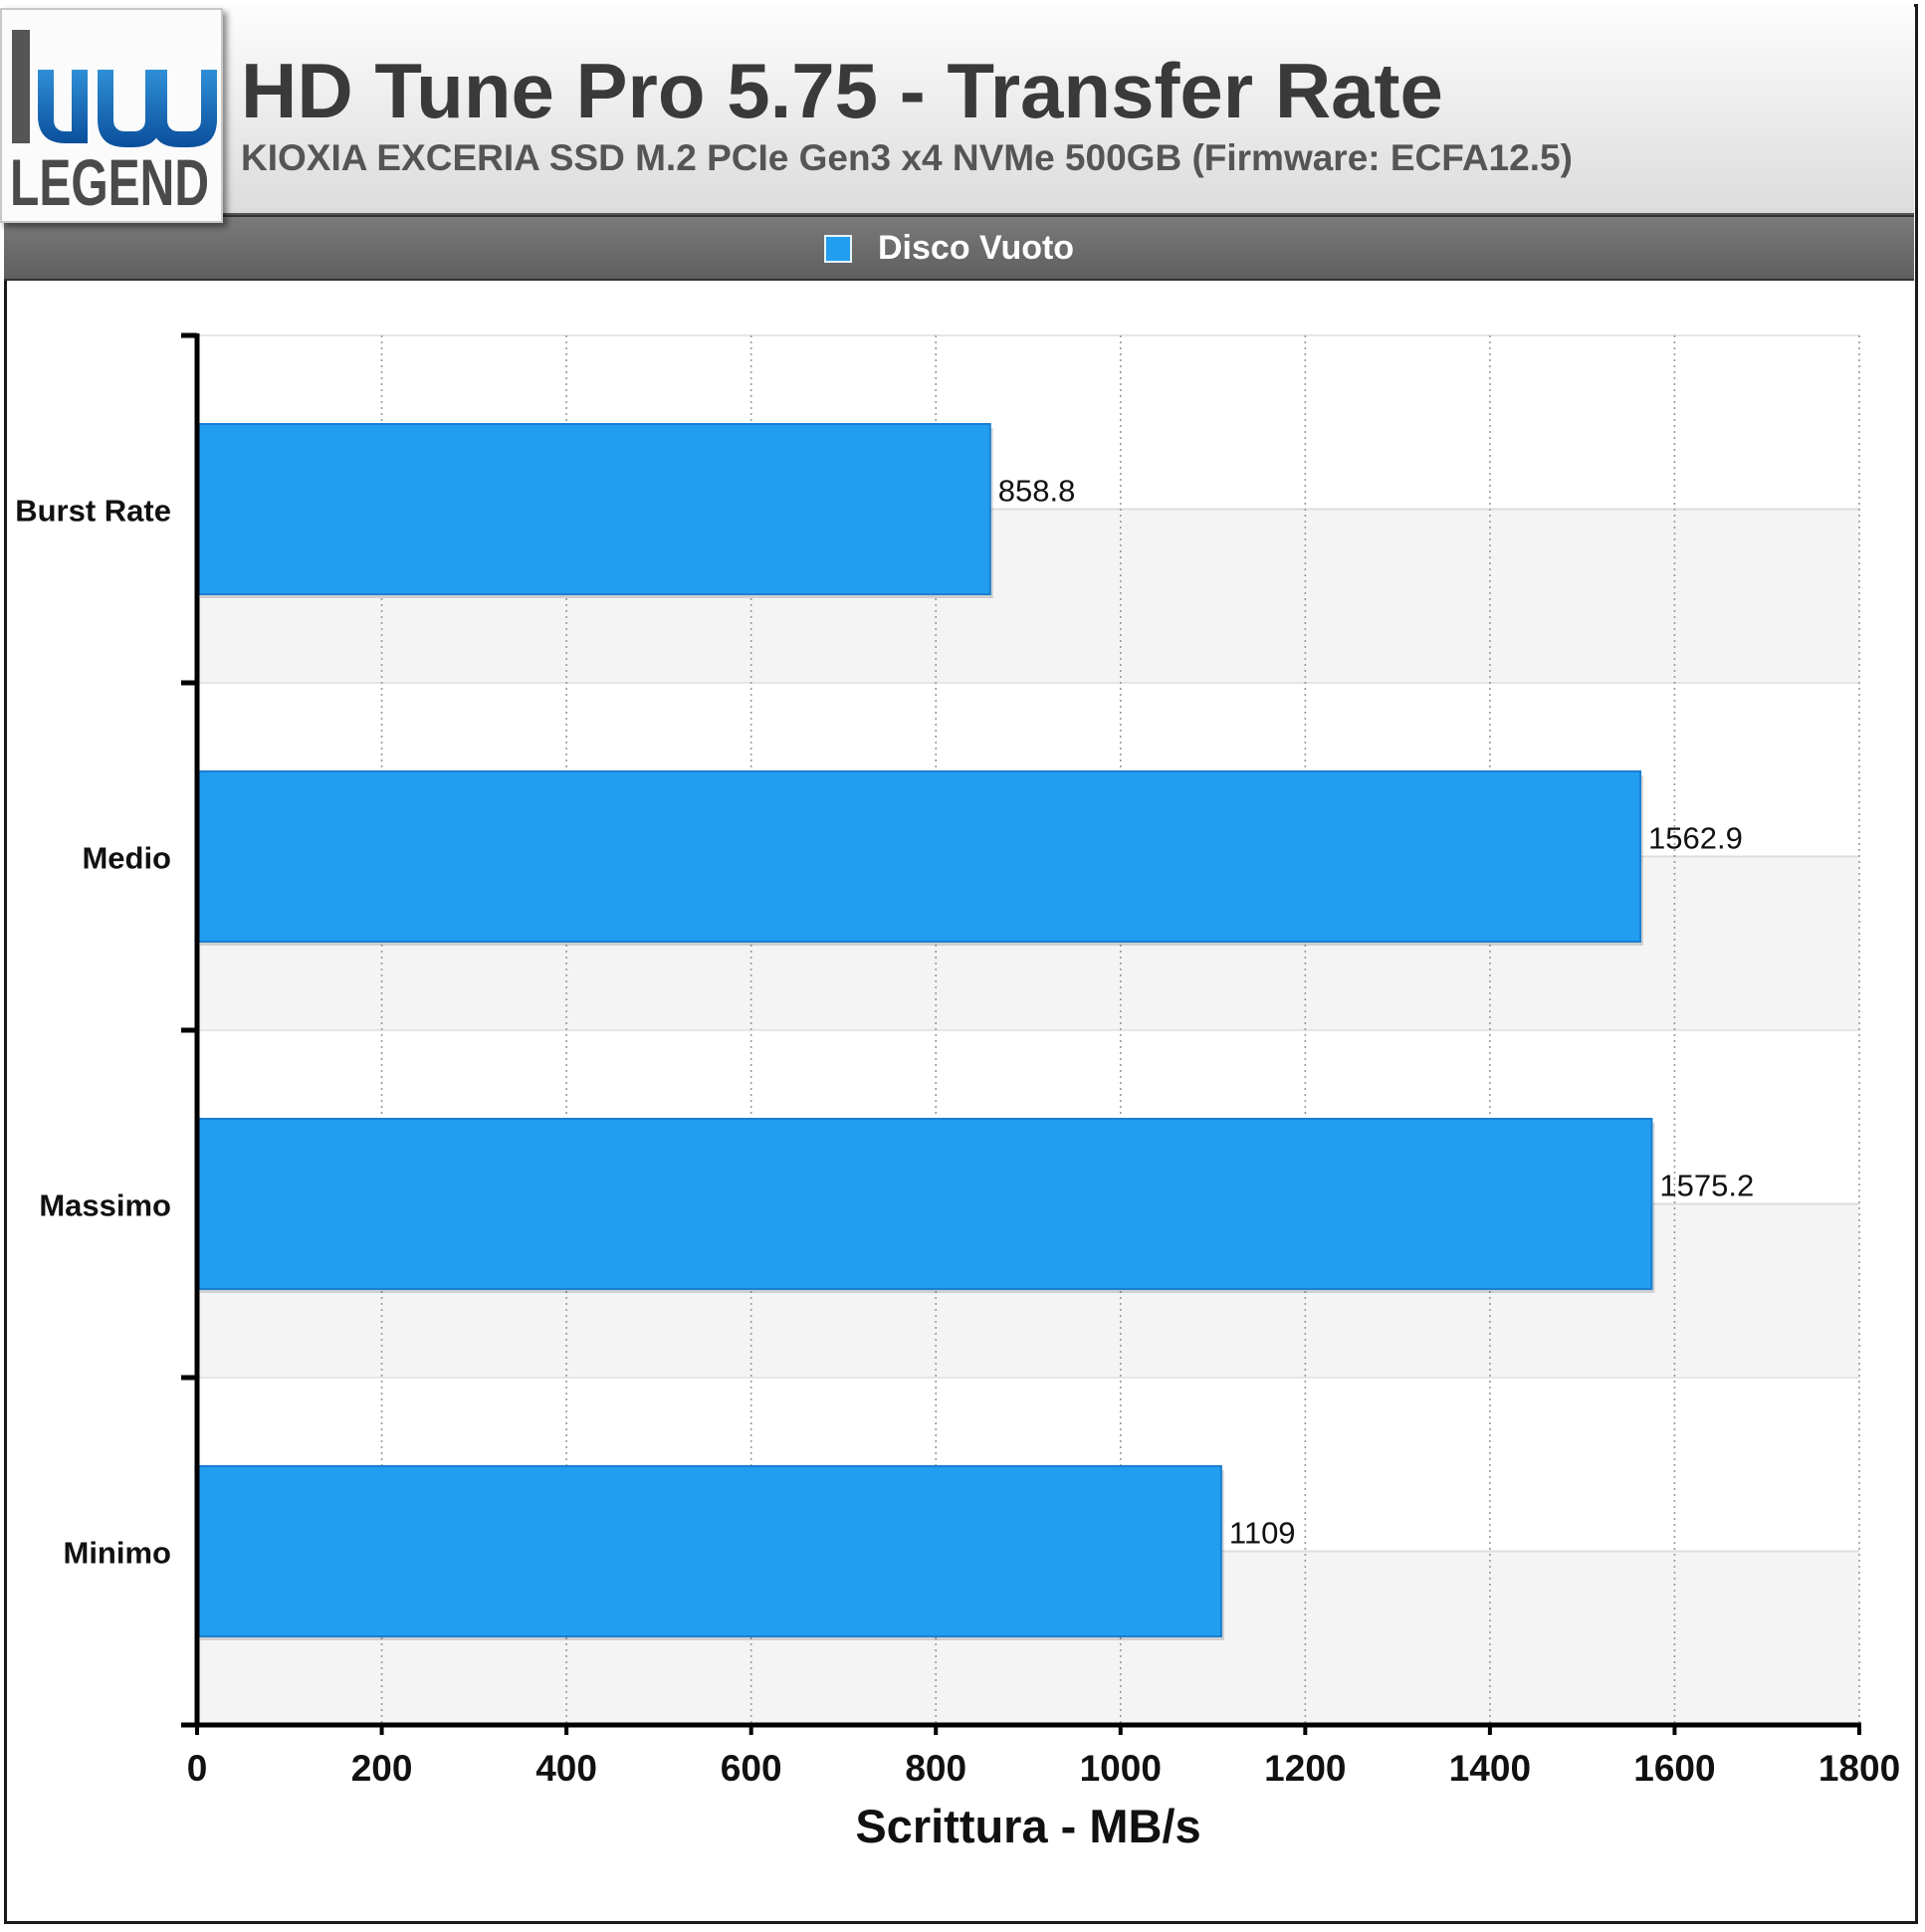  Describe the element at coordinates (1706, 1186) in the screenshot. I see `data-label: 1575.2` at that location.